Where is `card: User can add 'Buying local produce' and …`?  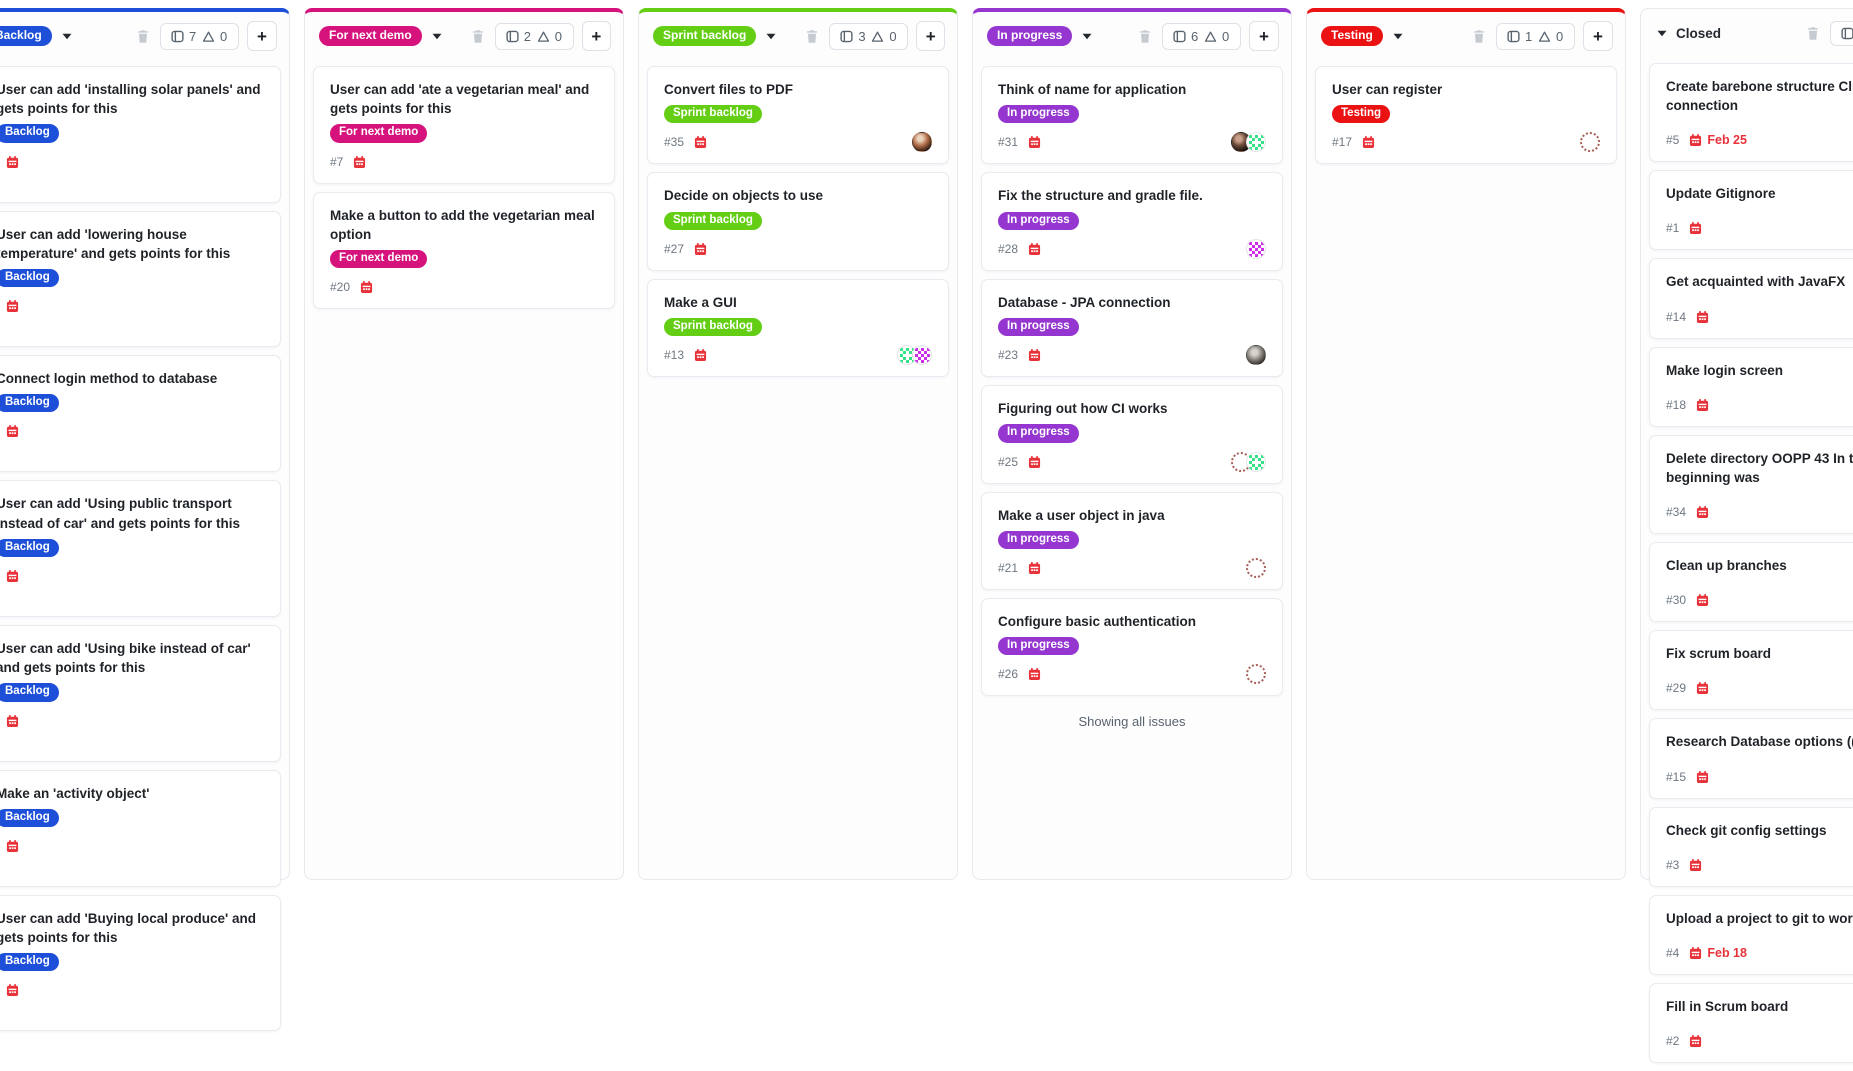 card: User can add 'Buying local produce' and … is located at coordinates (140, 963).